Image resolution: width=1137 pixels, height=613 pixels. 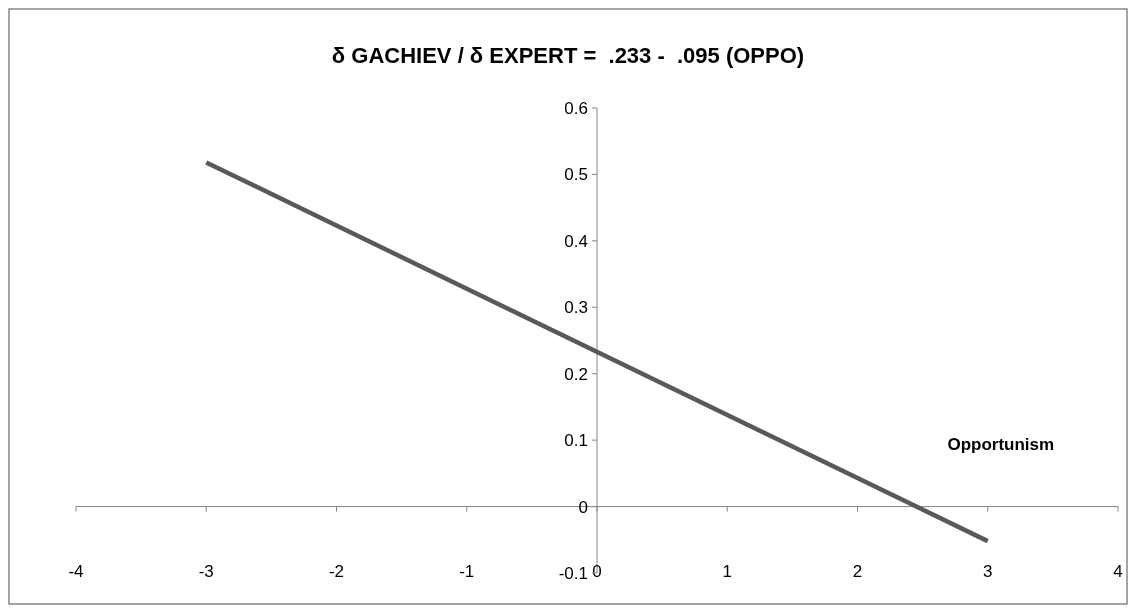 I want to click on y-tick-label: 0.2, so click(x=576, y=374).